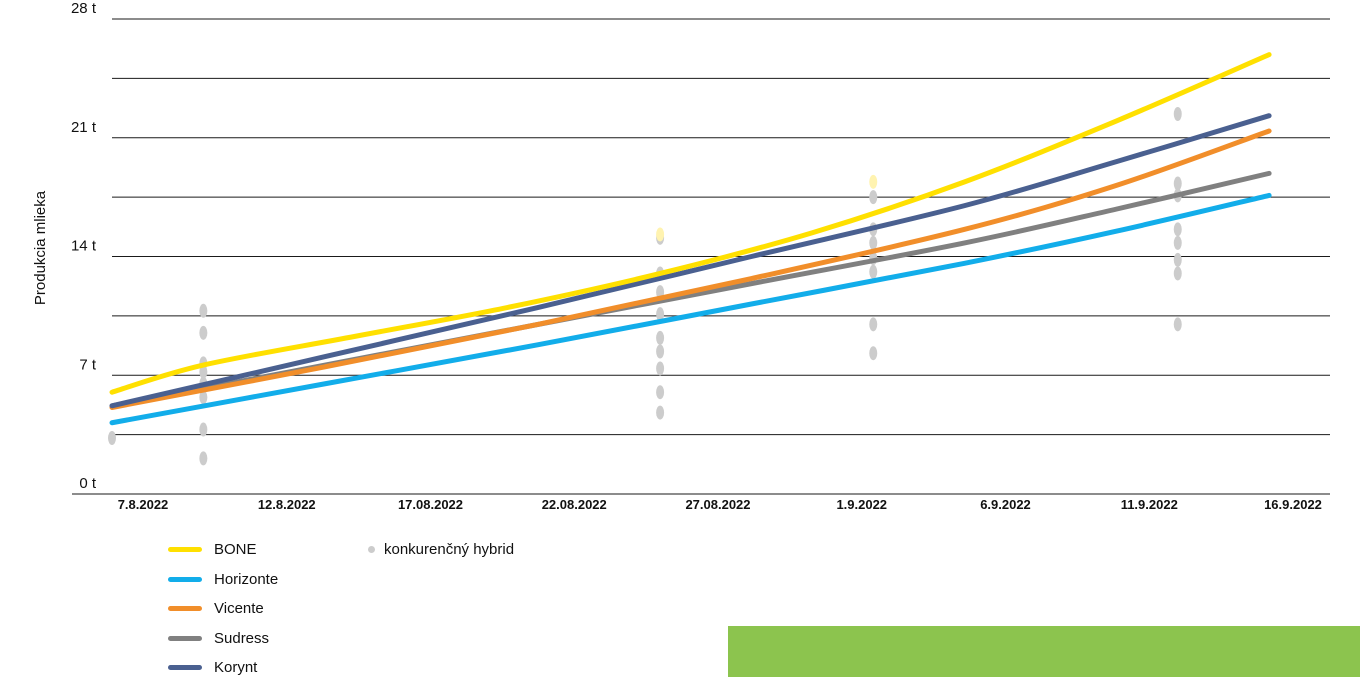 This screenshot has width=1360, height=683. What do you see at coordinates (287, 504) in the screenshot?
I see `x-tick-label: 12.8.2022` at bounding box center [287, 504].